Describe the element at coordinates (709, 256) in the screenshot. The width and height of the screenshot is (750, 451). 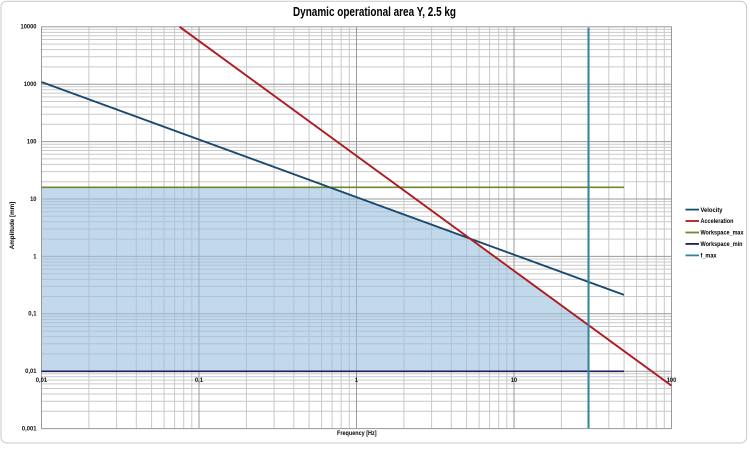
I see `svg-text: f_max` at that location.